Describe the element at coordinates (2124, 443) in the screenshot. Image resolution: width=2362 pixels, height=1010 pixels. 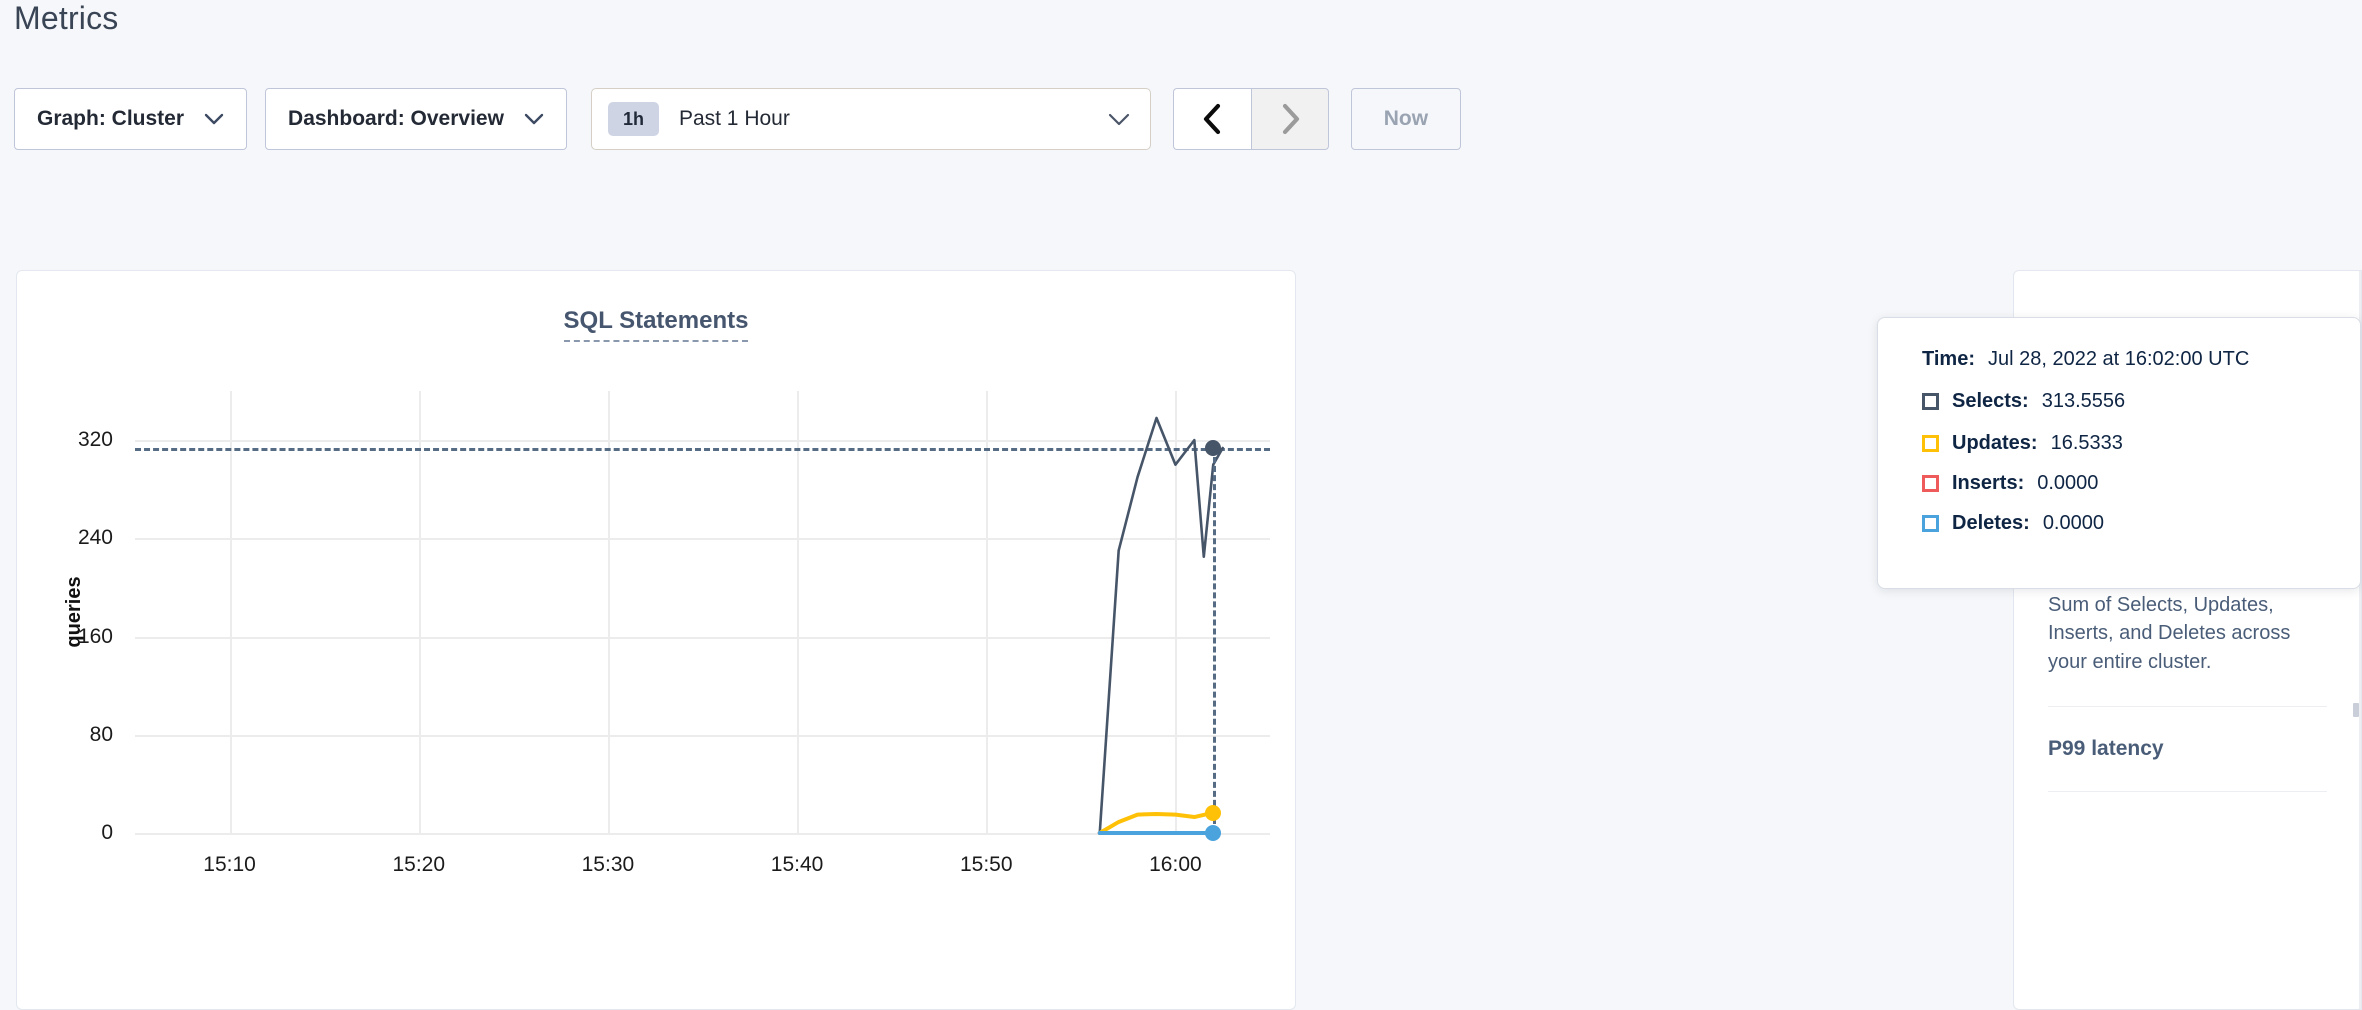
I see `tooltip-row: Updates: 16.5333` at that location.